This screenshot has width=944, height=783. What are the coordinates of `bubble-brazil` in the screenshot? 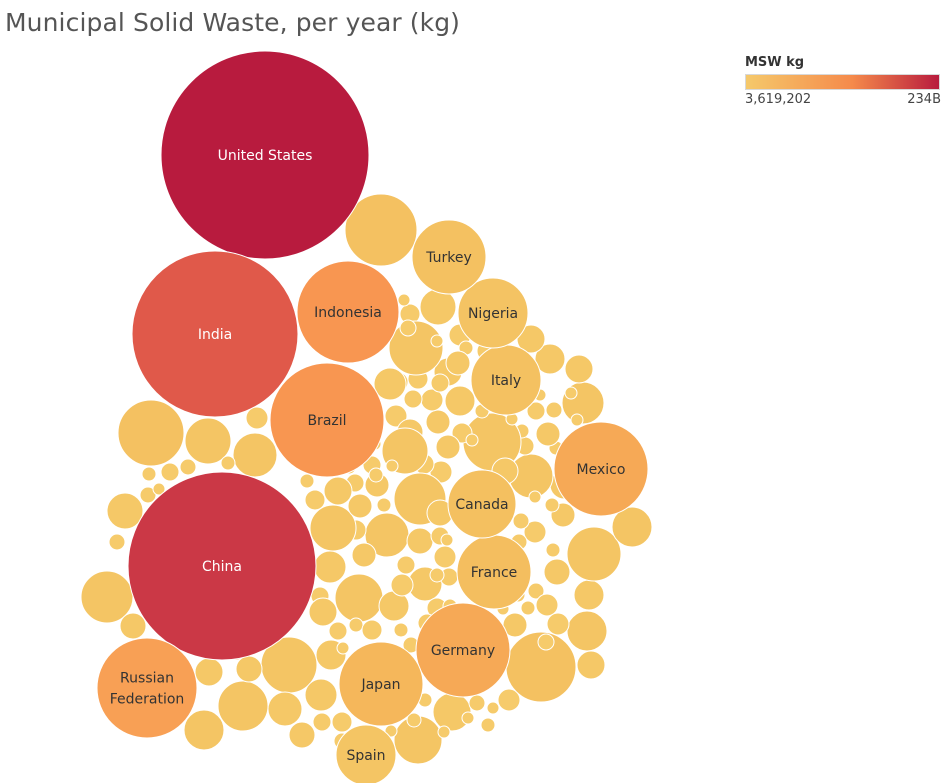 It's located at (327, 420).